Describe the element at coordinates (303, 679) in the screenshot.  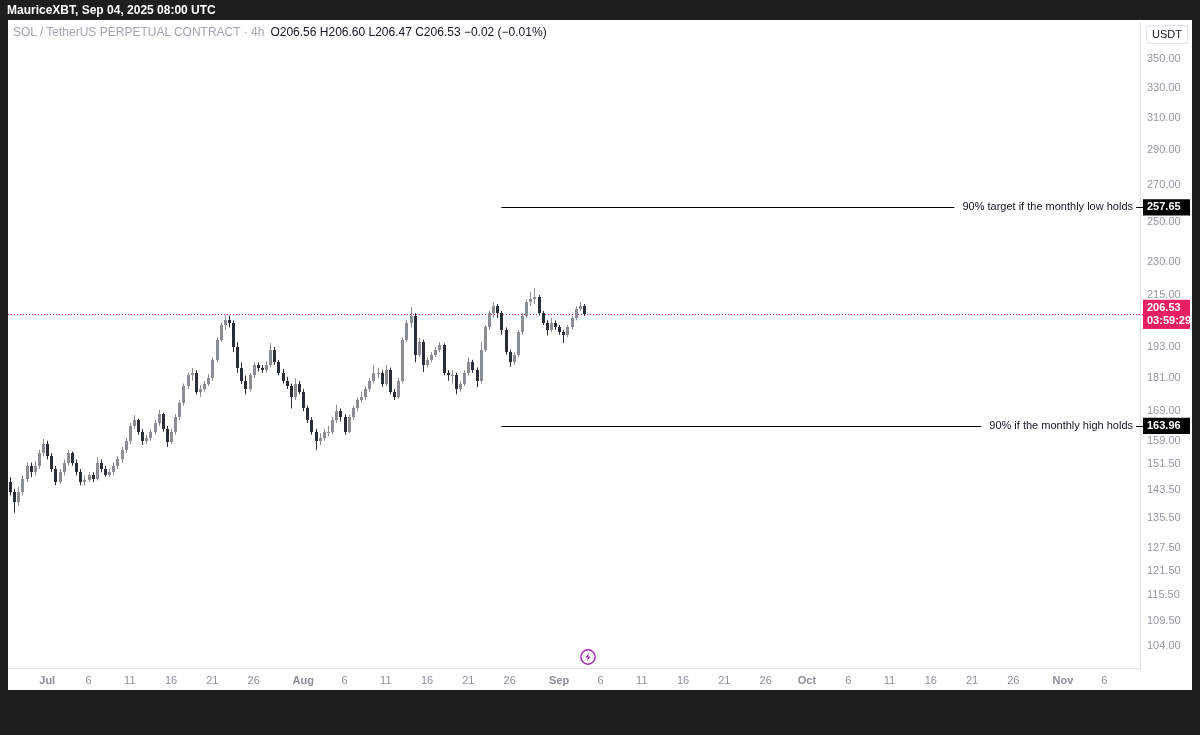
I see `x-tick-label: Aug` at that location.